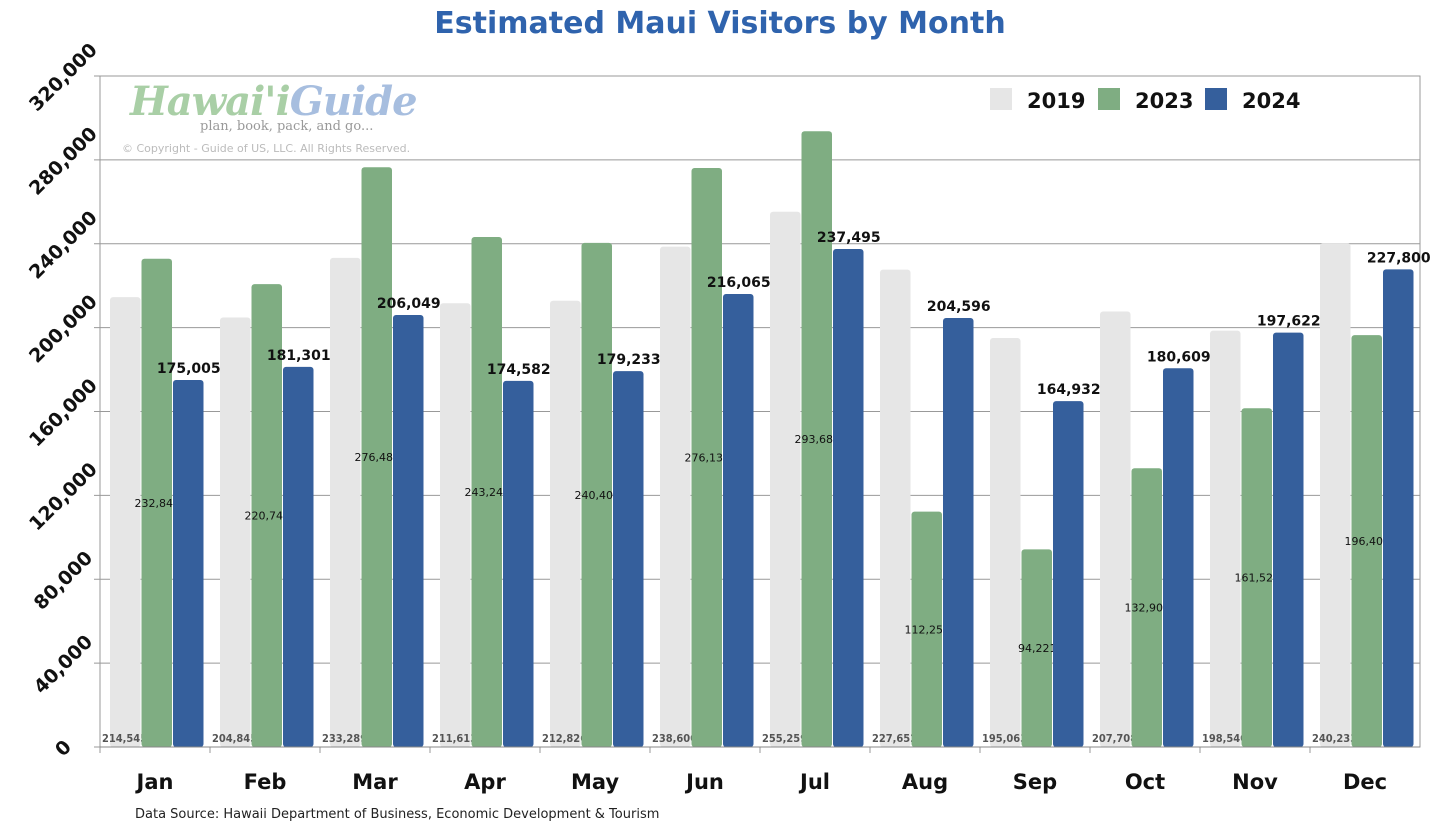  I want to click on bar-2023-dec, so click(1366, 541).